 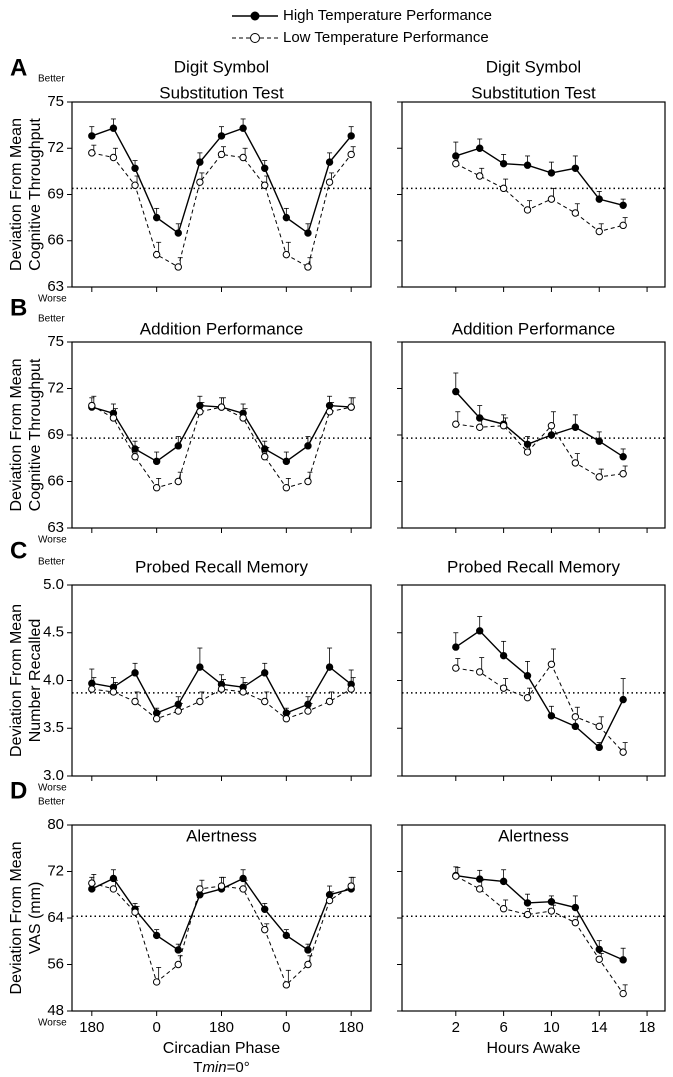 I want to click on x-axis-label: Hours Awake, so click(x=534, y=1048).